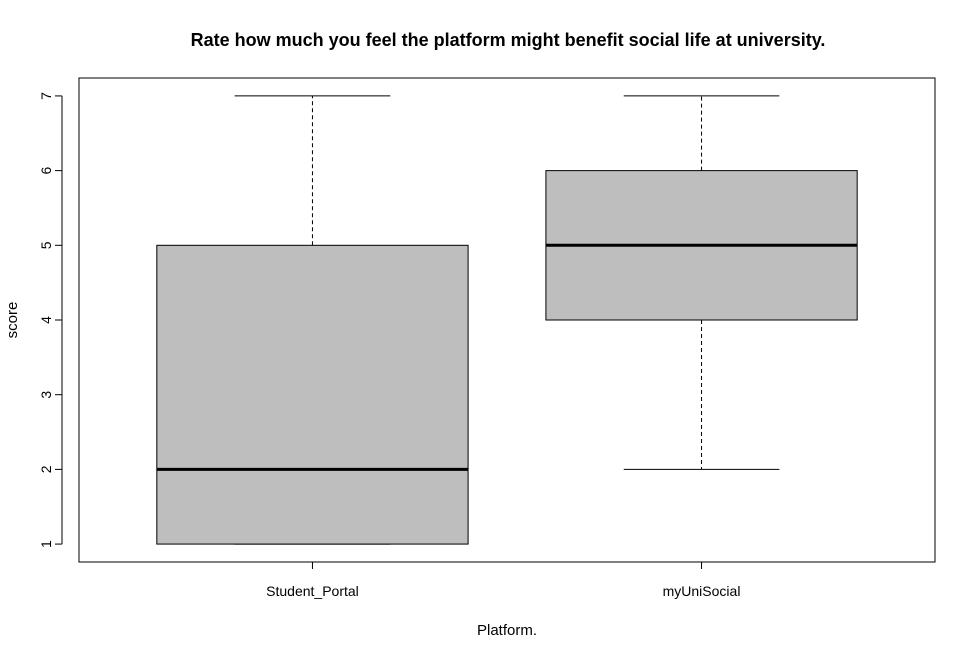 The height and width of the screenshot is (660, 976). Describe the element at coordinates (702, 591) in the screenshot. I see `x-tick-label: myUniSocial` at that location.